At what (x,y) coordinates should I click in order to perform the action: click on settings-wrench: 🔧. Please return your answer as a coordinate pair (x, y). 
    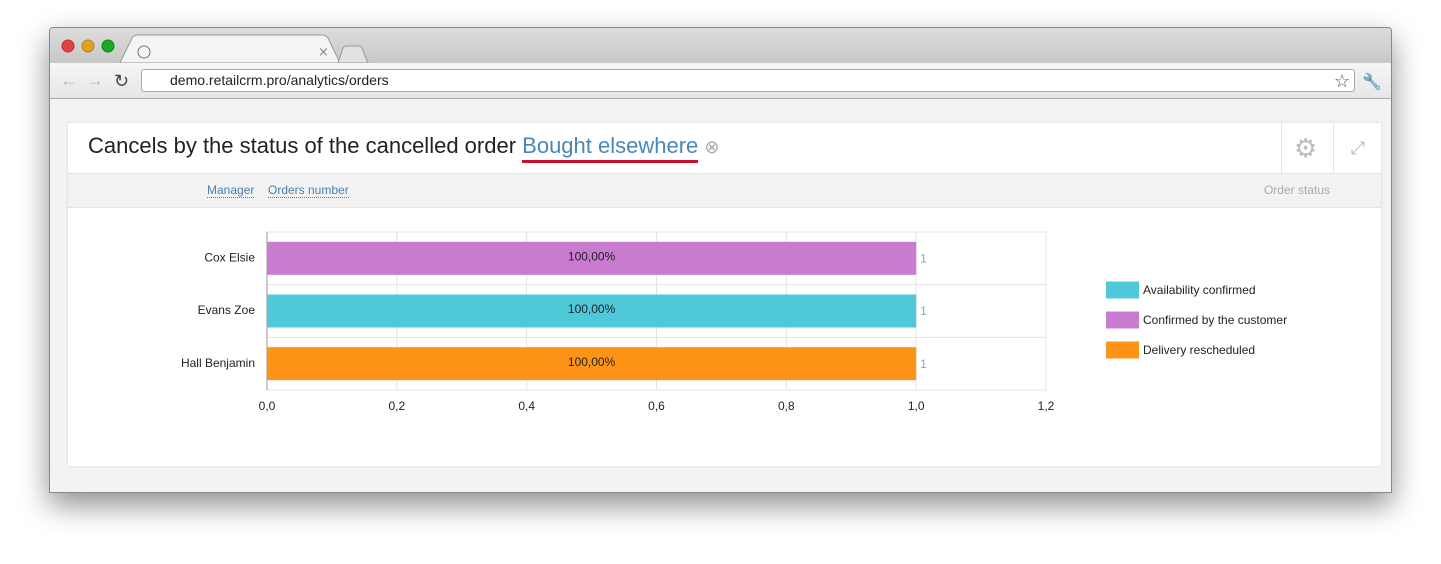
    Looking at the image, I should click on (1371, 81).